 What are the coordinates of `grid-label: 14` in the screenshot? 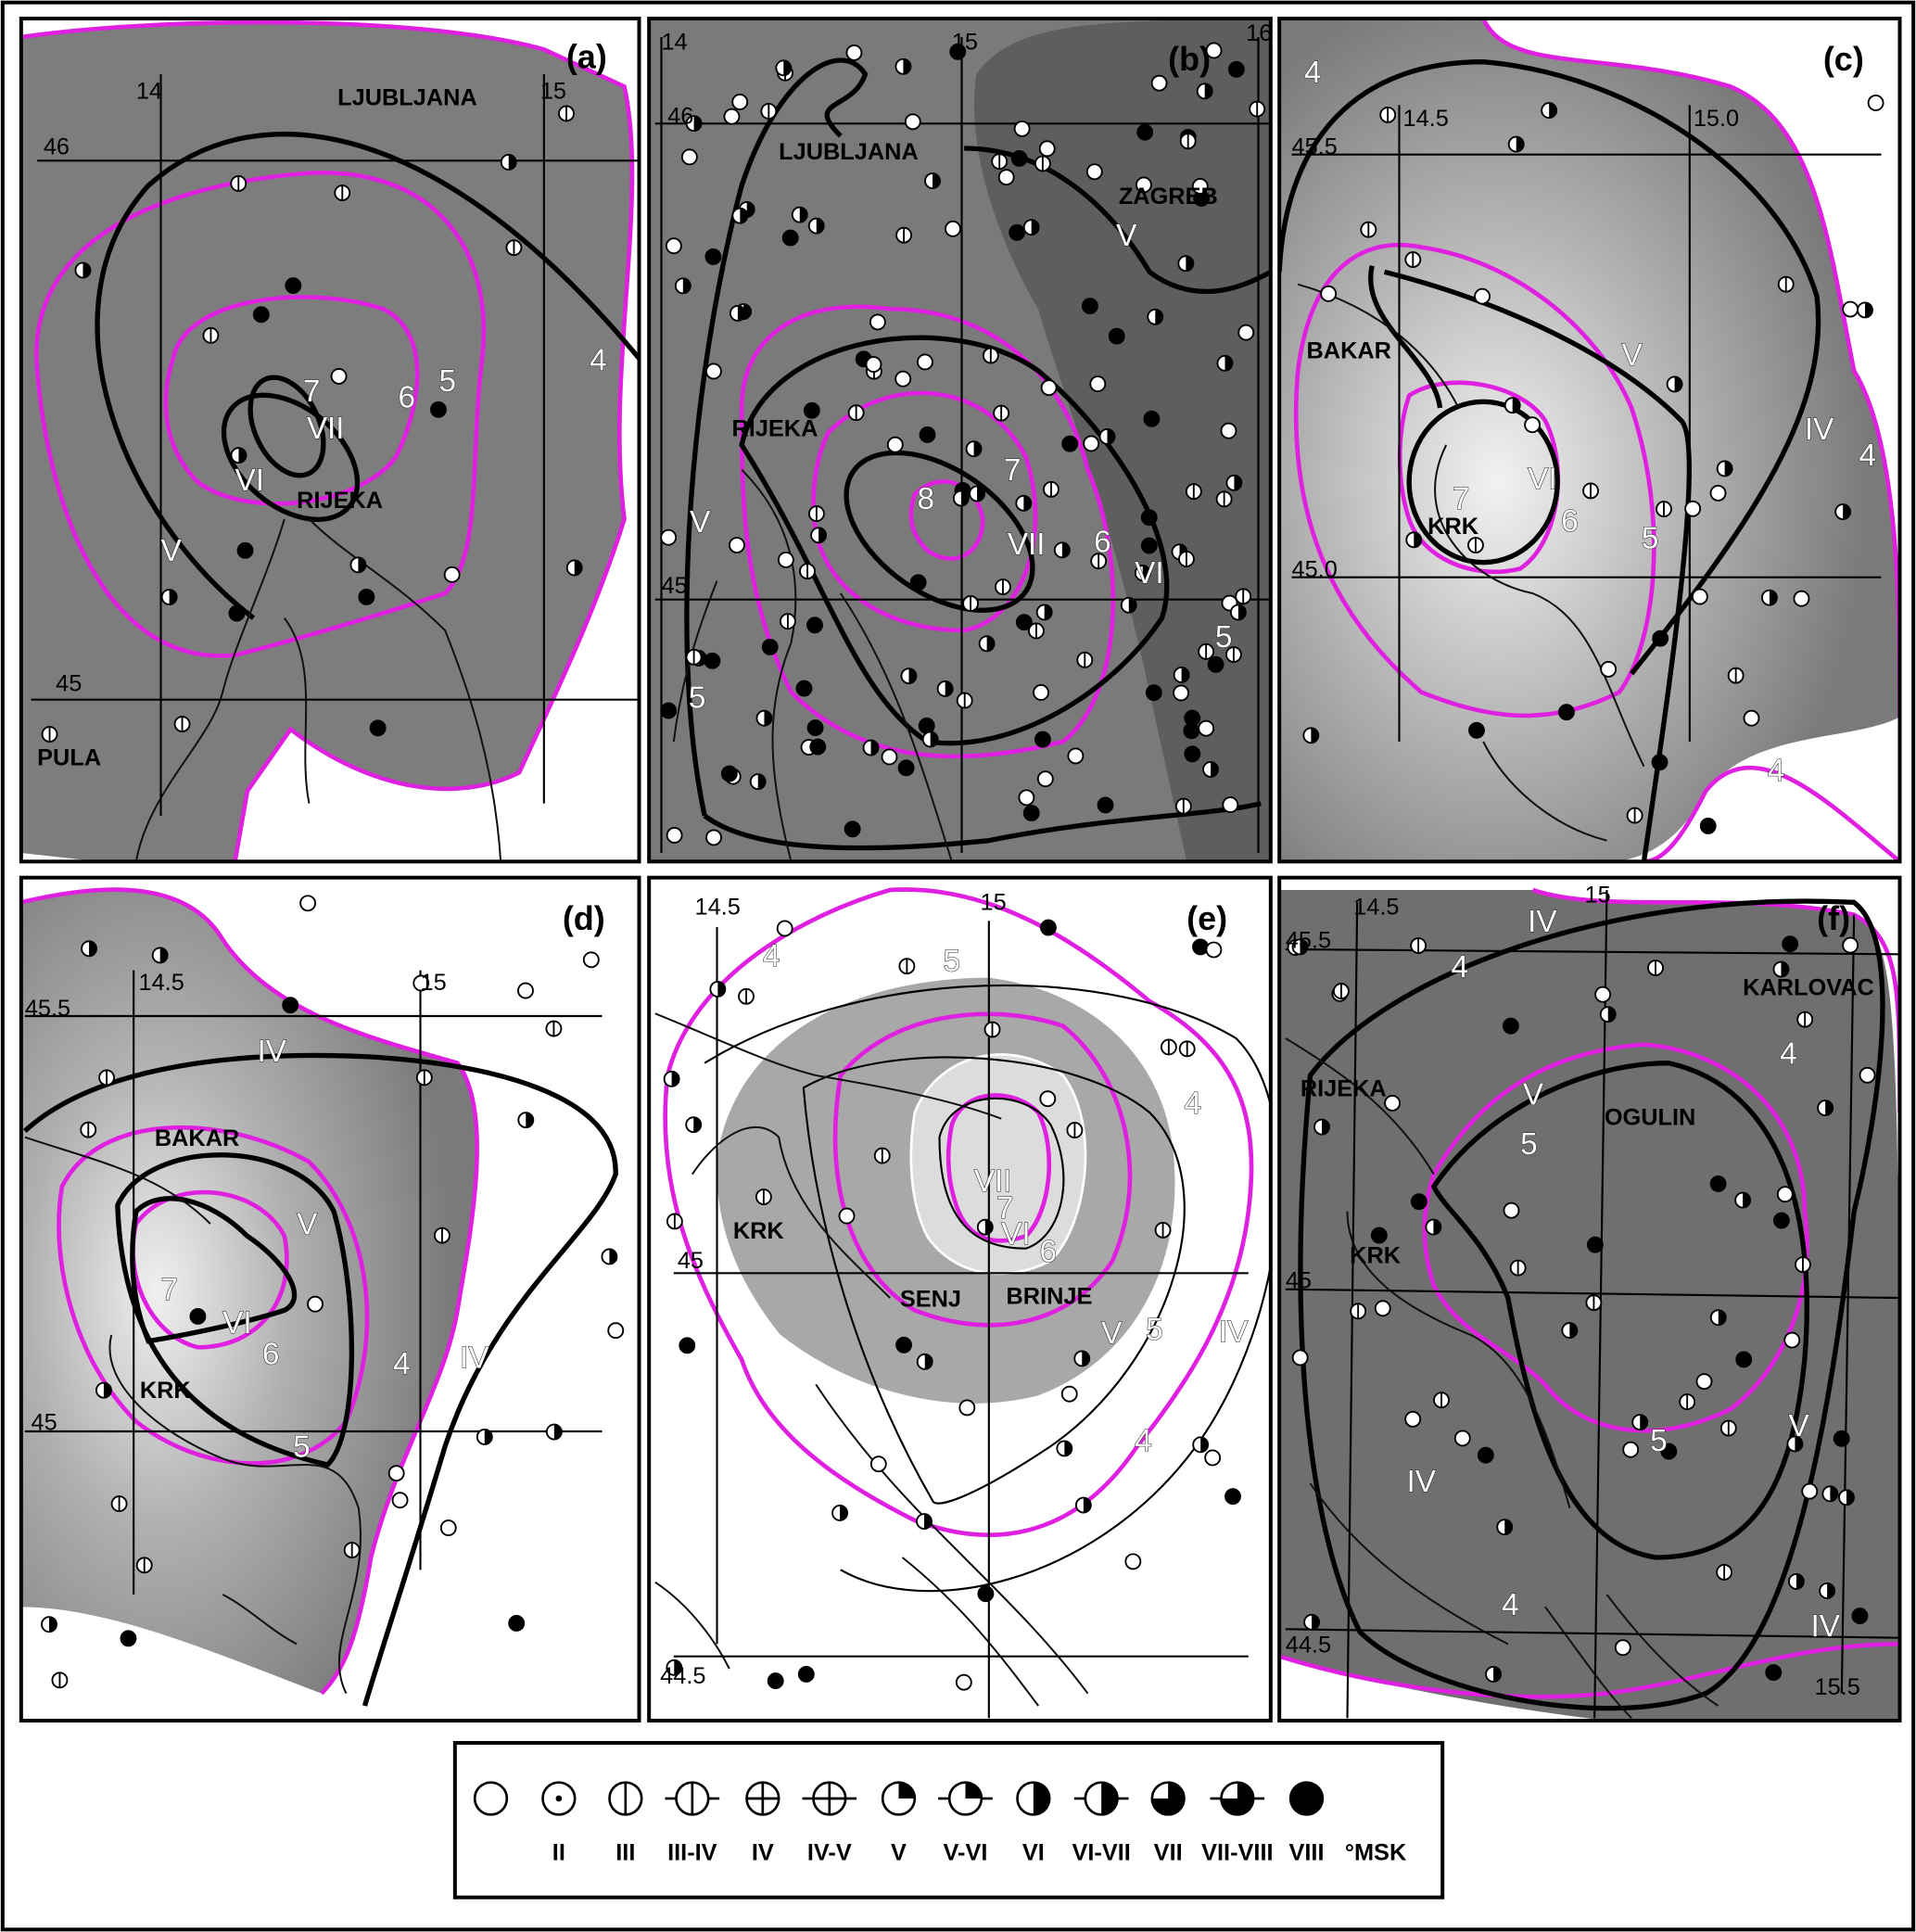 It's located at (149, 92).